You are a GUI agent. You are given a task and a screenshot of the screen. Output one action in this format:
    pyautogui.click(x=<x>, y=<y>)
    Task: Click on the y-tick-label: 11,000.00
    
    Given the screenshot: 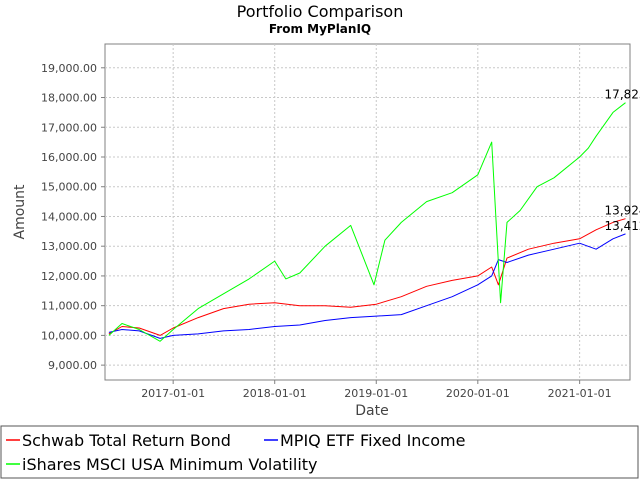 What is the action you would take?
    pyautogui.click(x=69, y=306)
    